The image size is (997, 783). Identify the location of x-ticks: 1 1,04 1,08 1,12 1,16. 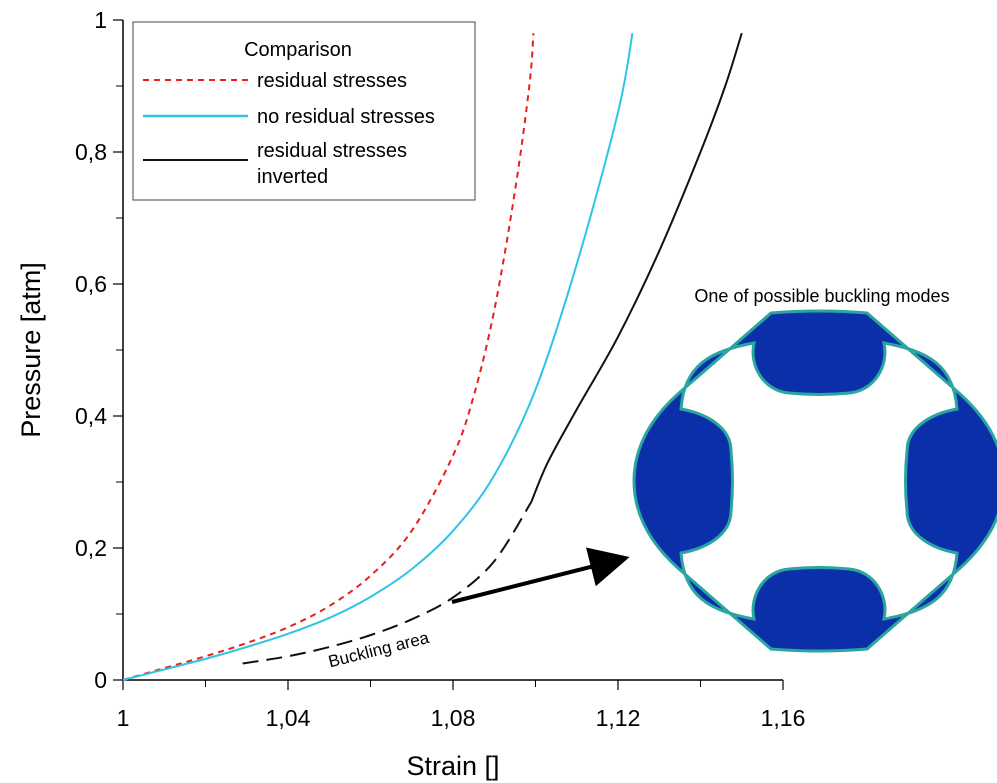
(461, 705).